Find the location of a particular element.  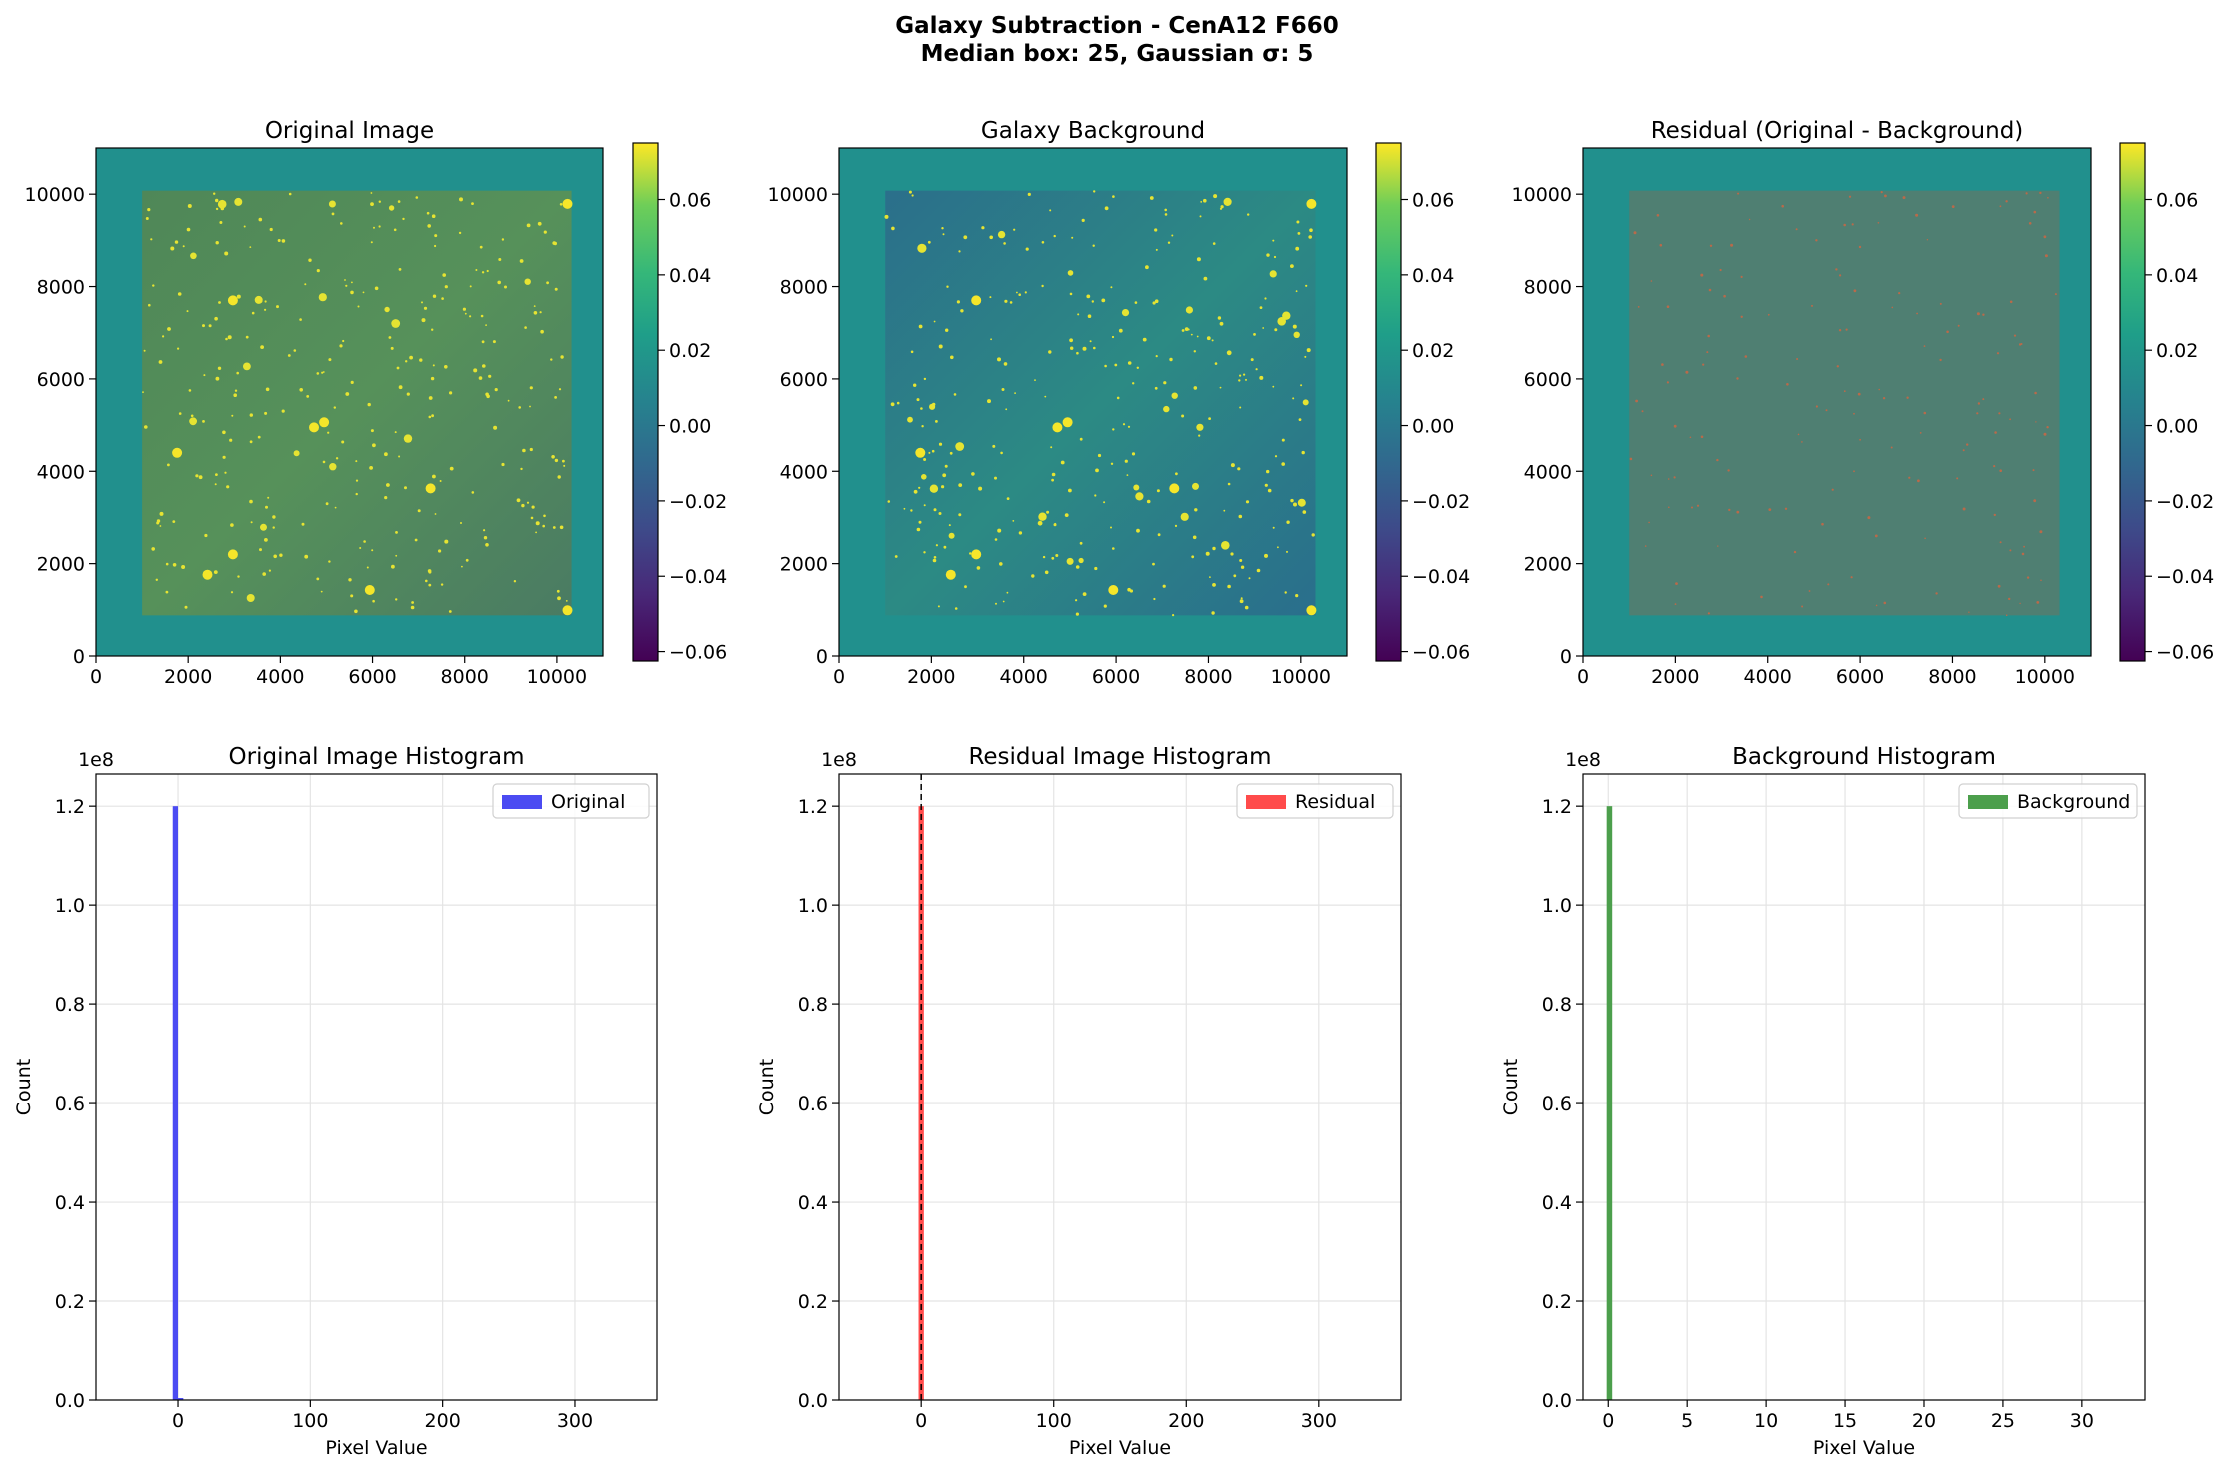

y-tick-label: 6000 is located at coordinates (1548, 380).